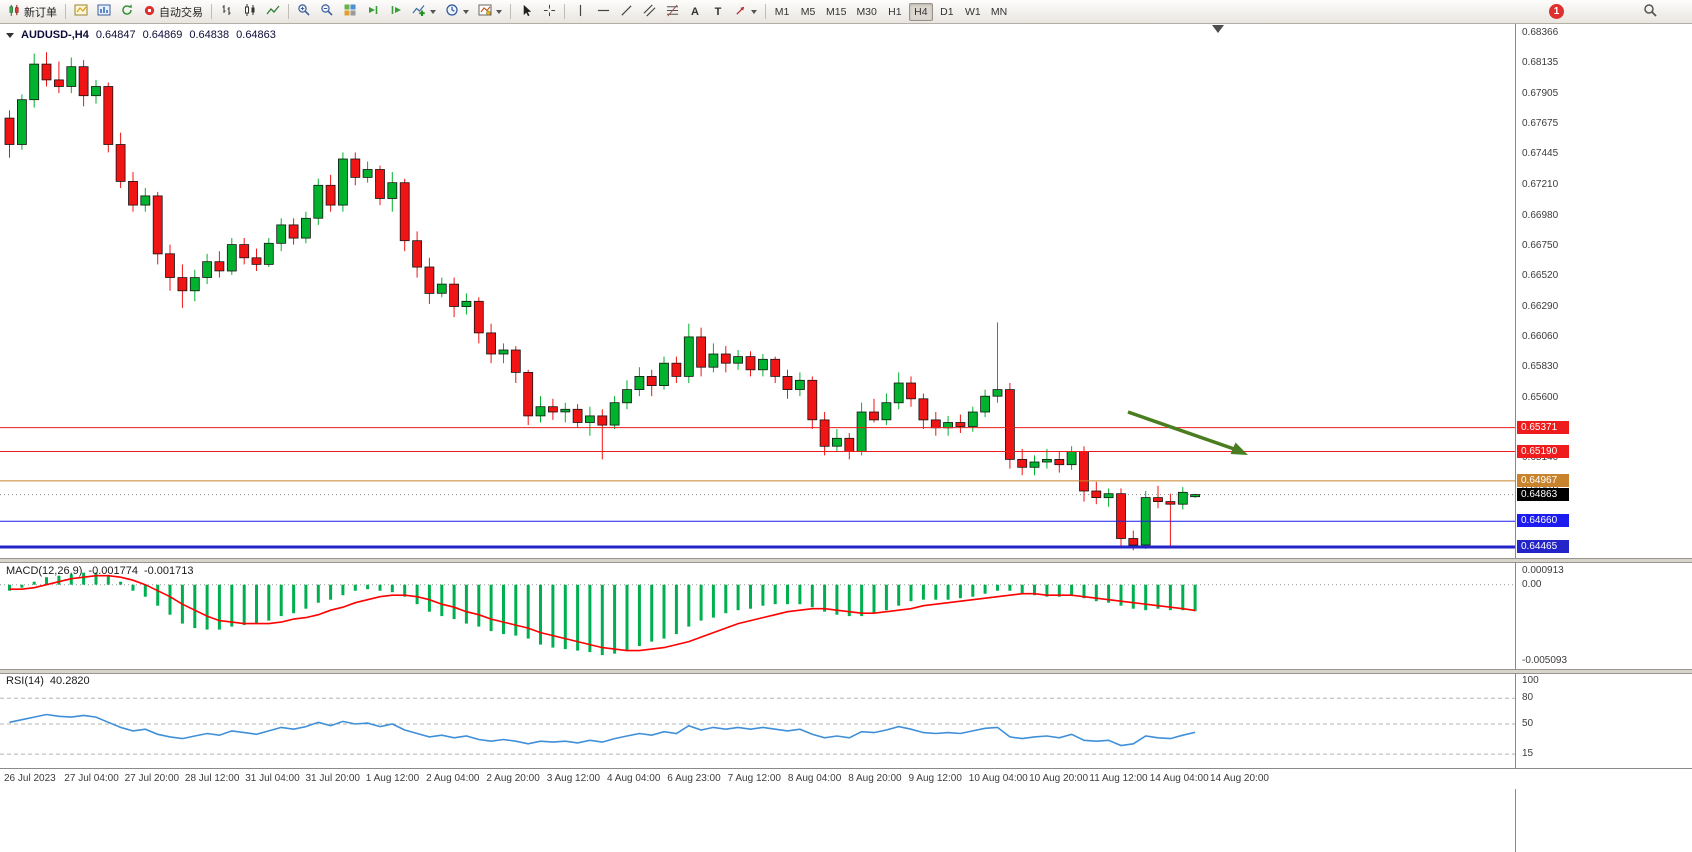  I want to click on periods-button, so click(457, 12).